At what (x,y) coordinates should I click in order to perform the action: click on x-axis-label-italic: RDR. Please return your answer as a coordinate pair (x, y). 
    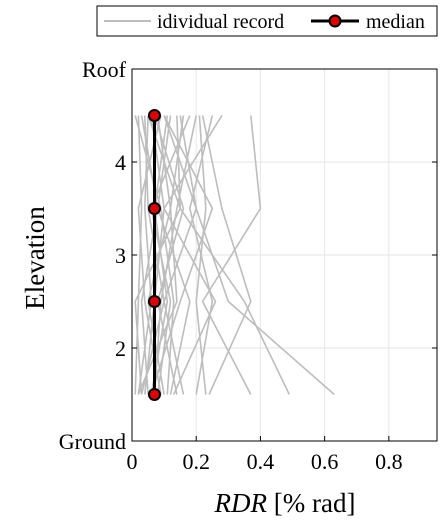
    Looking at the image, I should click on (241, 503).